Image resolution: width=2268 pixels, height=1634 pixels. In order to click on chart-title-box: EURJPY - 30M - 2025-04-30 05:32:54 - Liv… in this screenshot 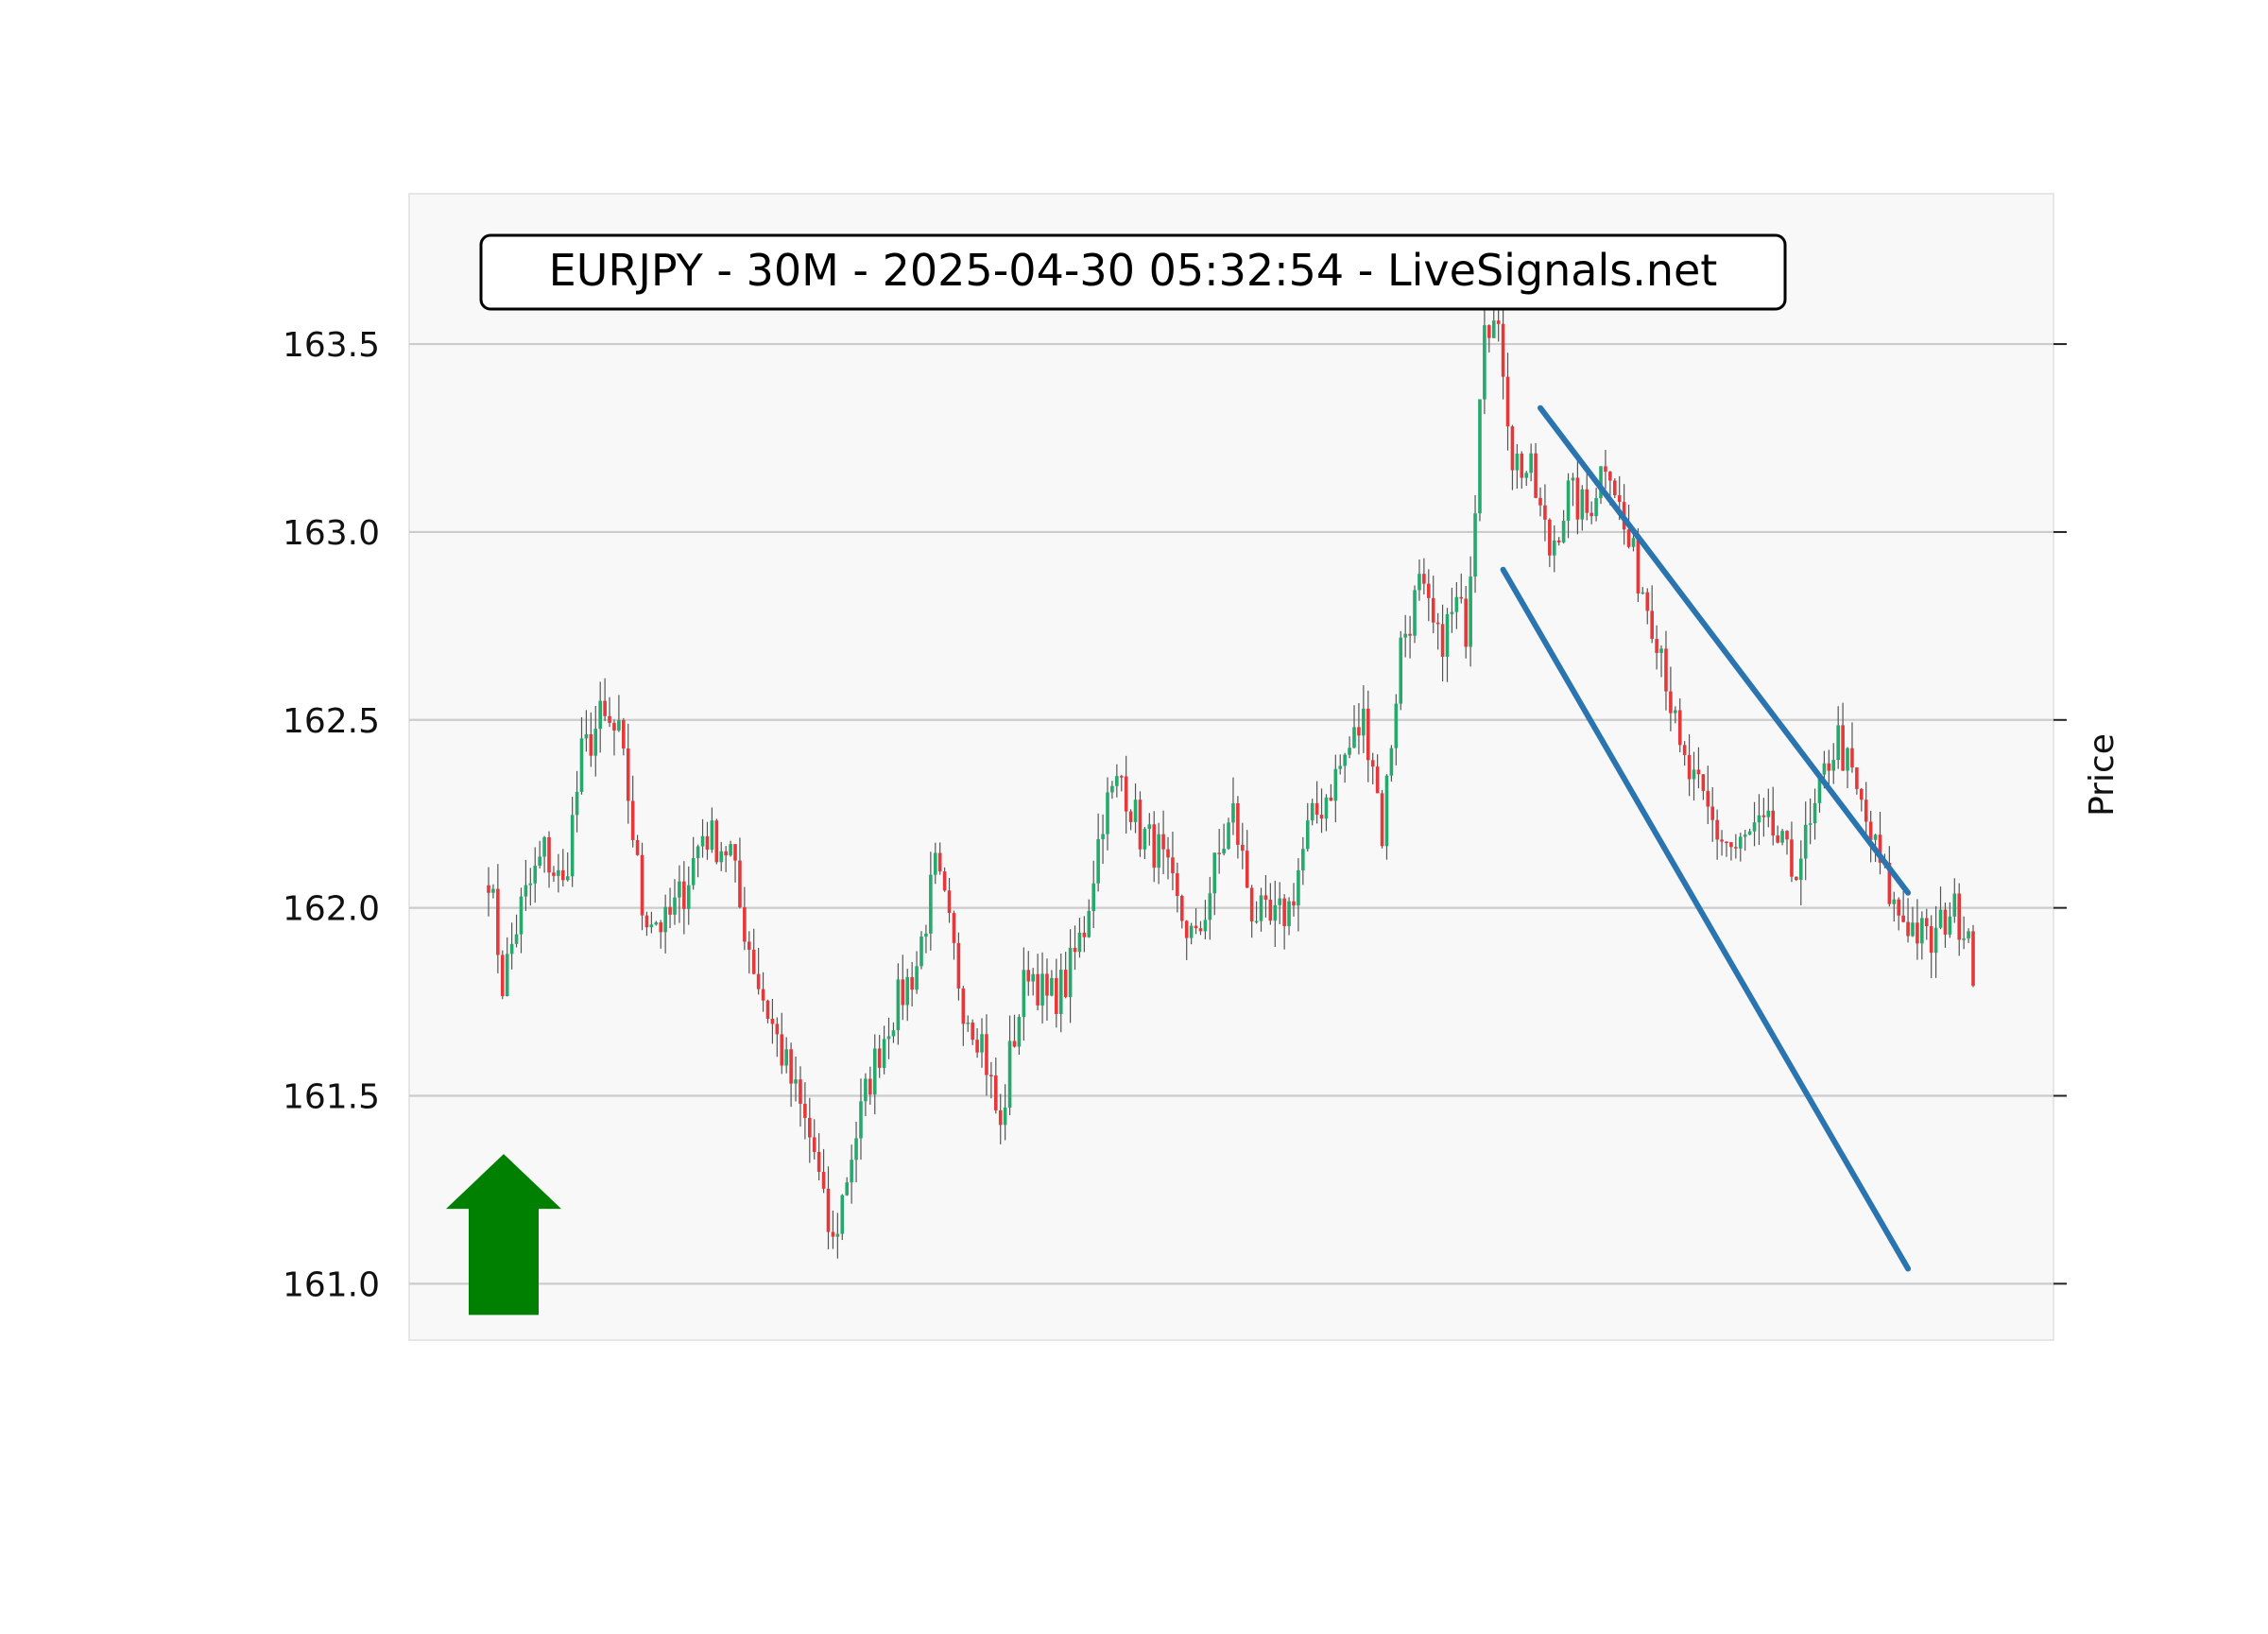, I will do `click(1133, 272)`.